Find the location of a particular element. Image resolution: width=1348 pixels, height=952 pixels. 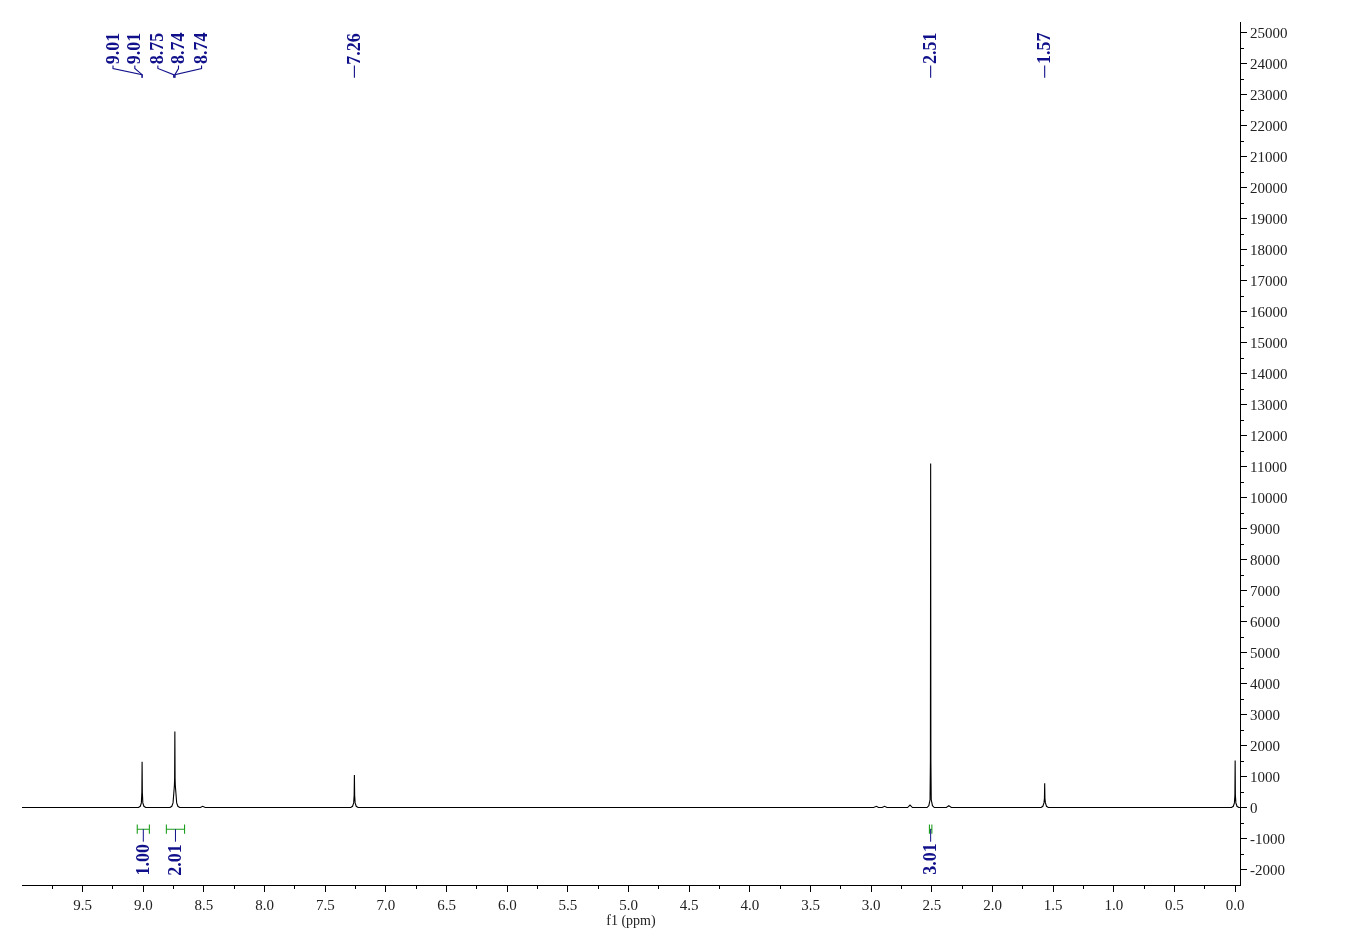

annotation: 1.57 is located at coordinates (1044, 48).